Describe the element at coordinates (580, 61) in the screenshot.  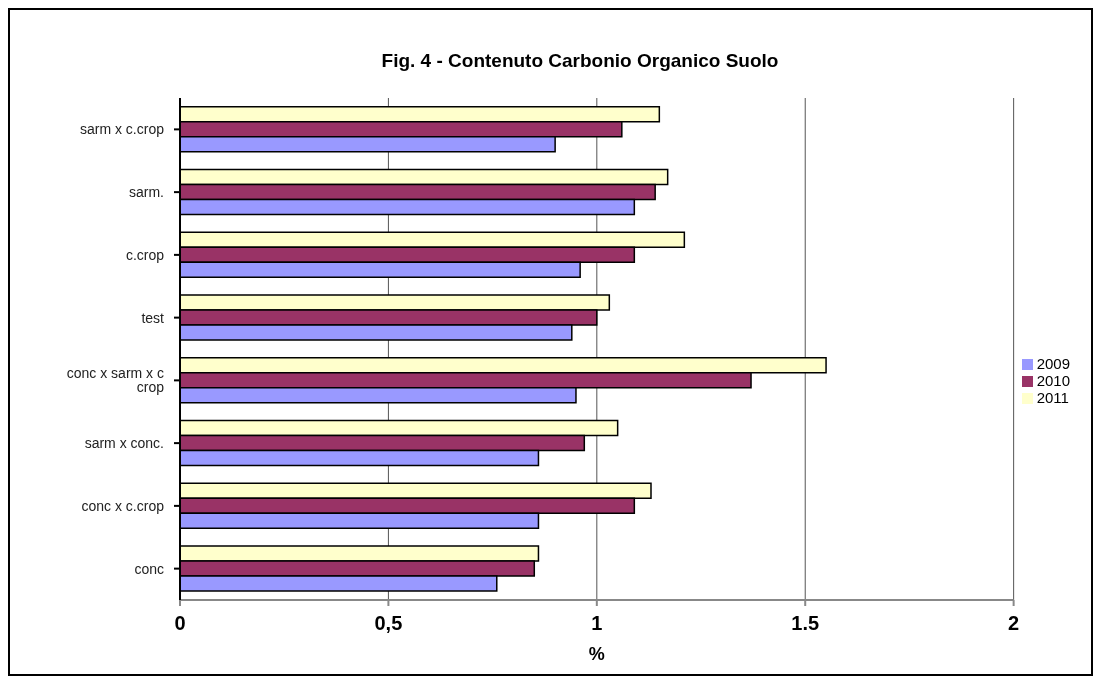
I see `chart-title: Fig. 4 - Contenuto Carbonio Organico Suolo` at that location.